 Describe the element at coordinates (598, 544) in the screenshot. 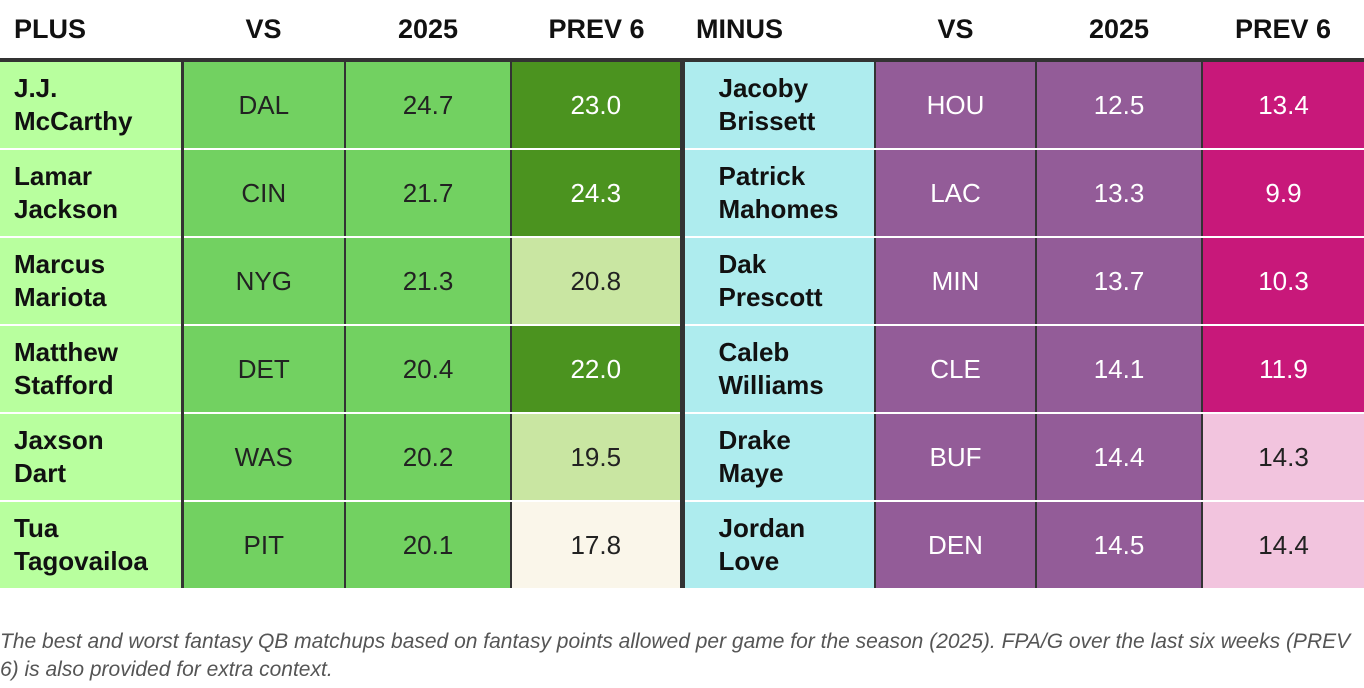

I see `plus-prev6-value: 17.8` at that location.